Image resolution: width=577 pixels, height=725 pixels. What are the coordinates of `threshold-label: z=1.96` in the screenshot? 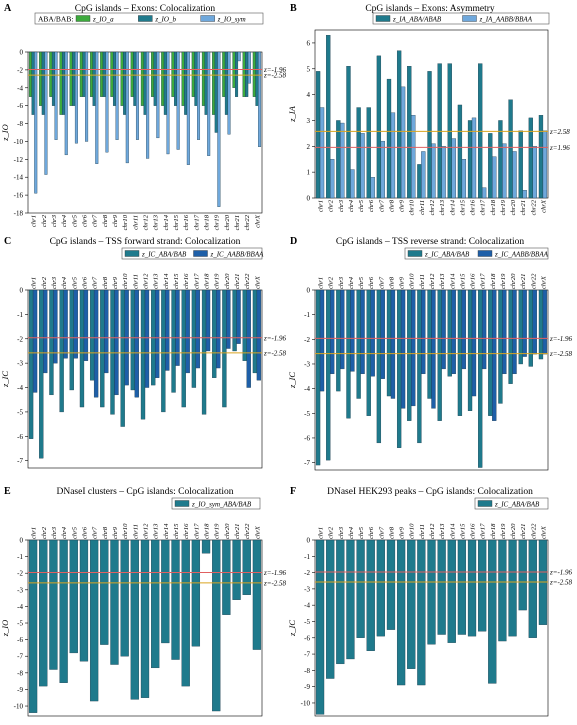 It's located at (559, 148).